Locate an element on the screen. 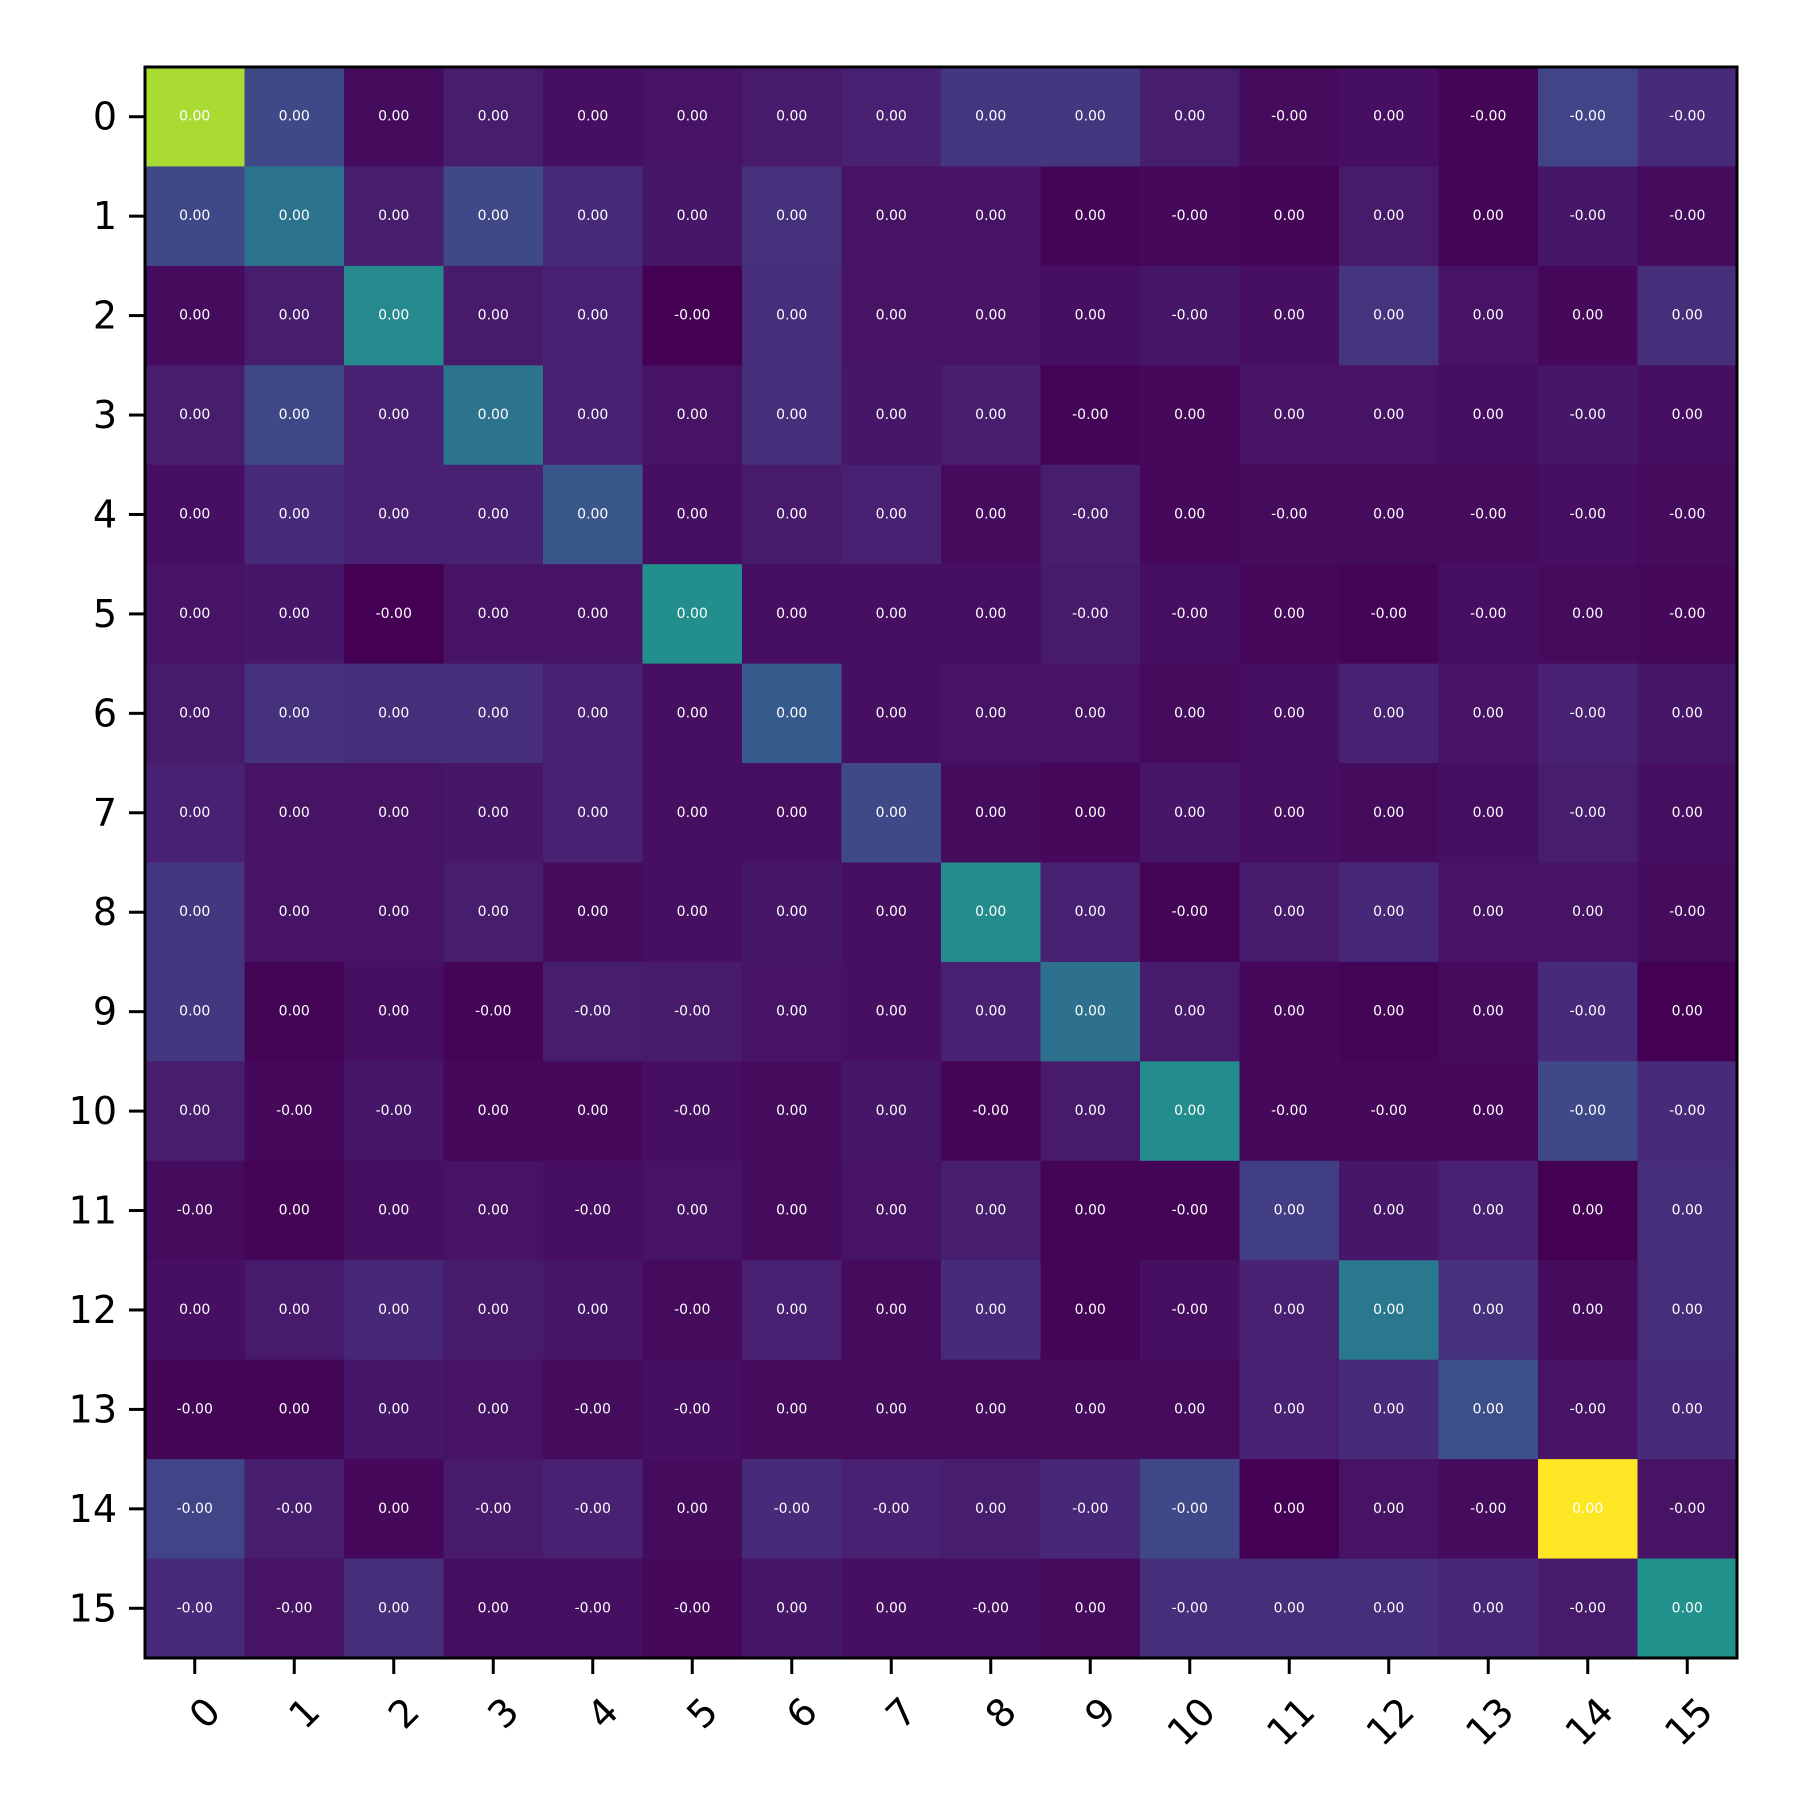 The height and width of the screenshot is (1800, 1800). cell-label-r10-c14: -0.00 is located at coordinates (1588, 1111).